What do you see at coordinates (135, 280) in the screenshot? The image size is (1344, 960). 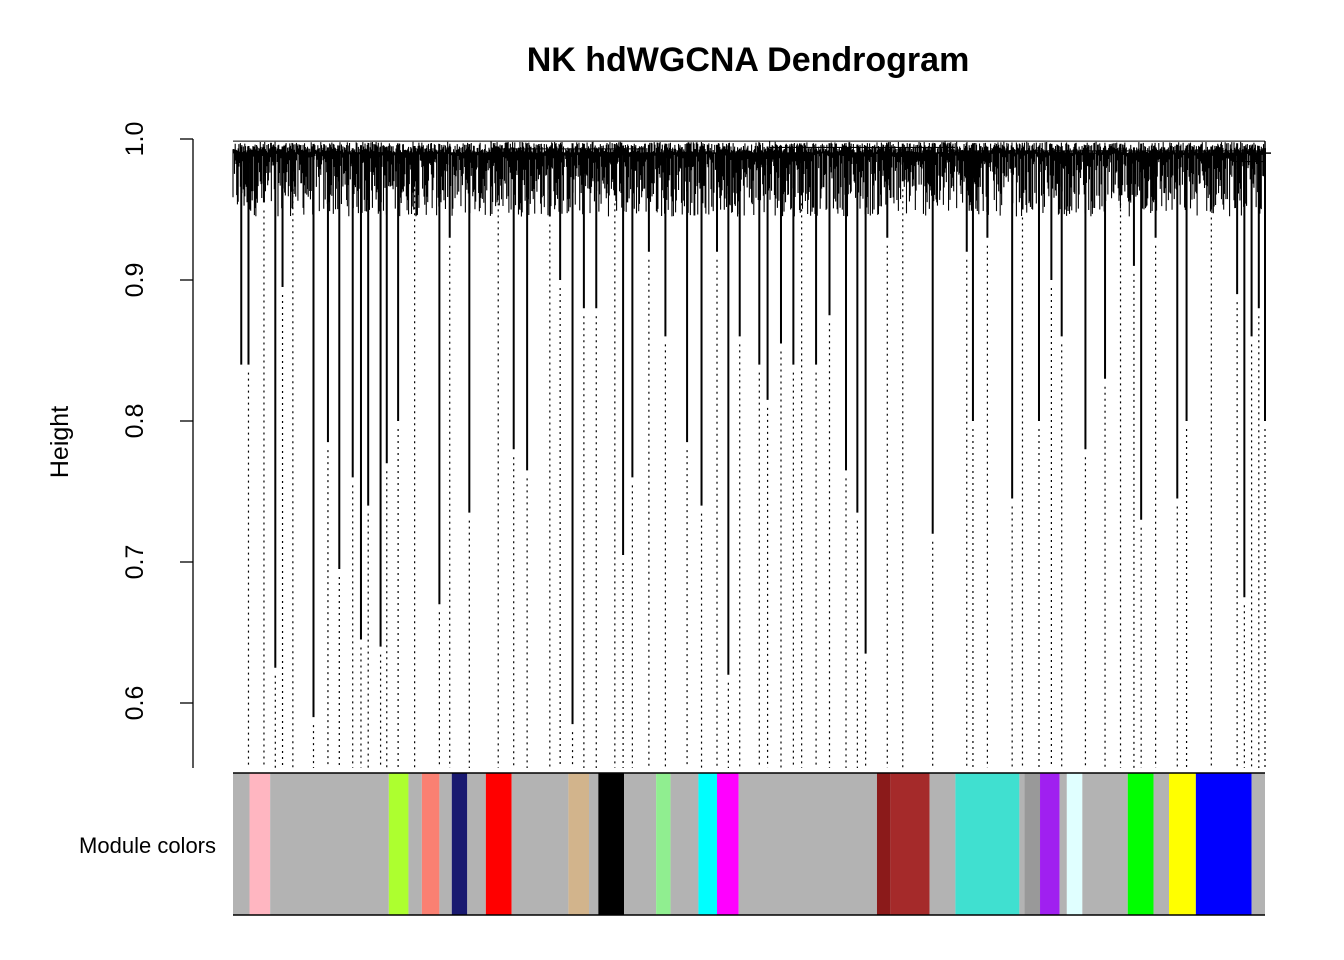 I see `y-tick-label: 0.9` at bounding box center [135, 280].